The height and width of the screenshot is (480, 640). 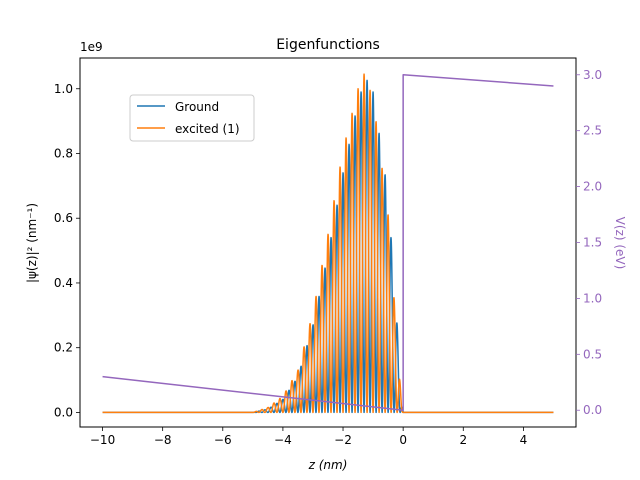 What do you see at coordinates (620, 243) in the screenshot?
I see `y-right-axis-label: V(z) (eV)` at bounding box center [620, 243].